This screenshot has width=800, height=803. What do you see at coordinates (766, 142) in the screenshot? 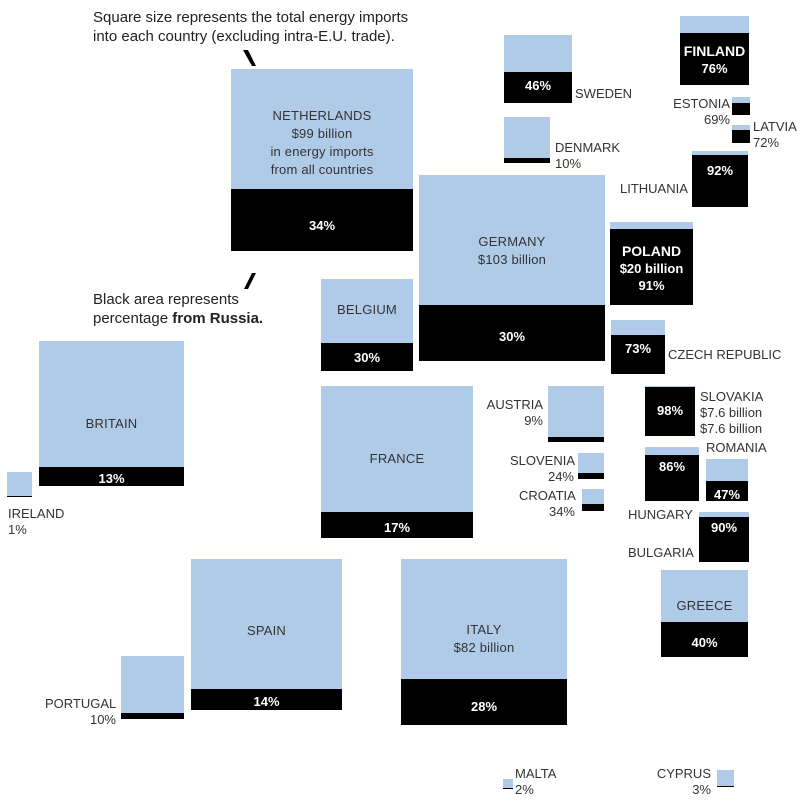
I see `latvia-percent: 72%` at bounding box center [766, 142].